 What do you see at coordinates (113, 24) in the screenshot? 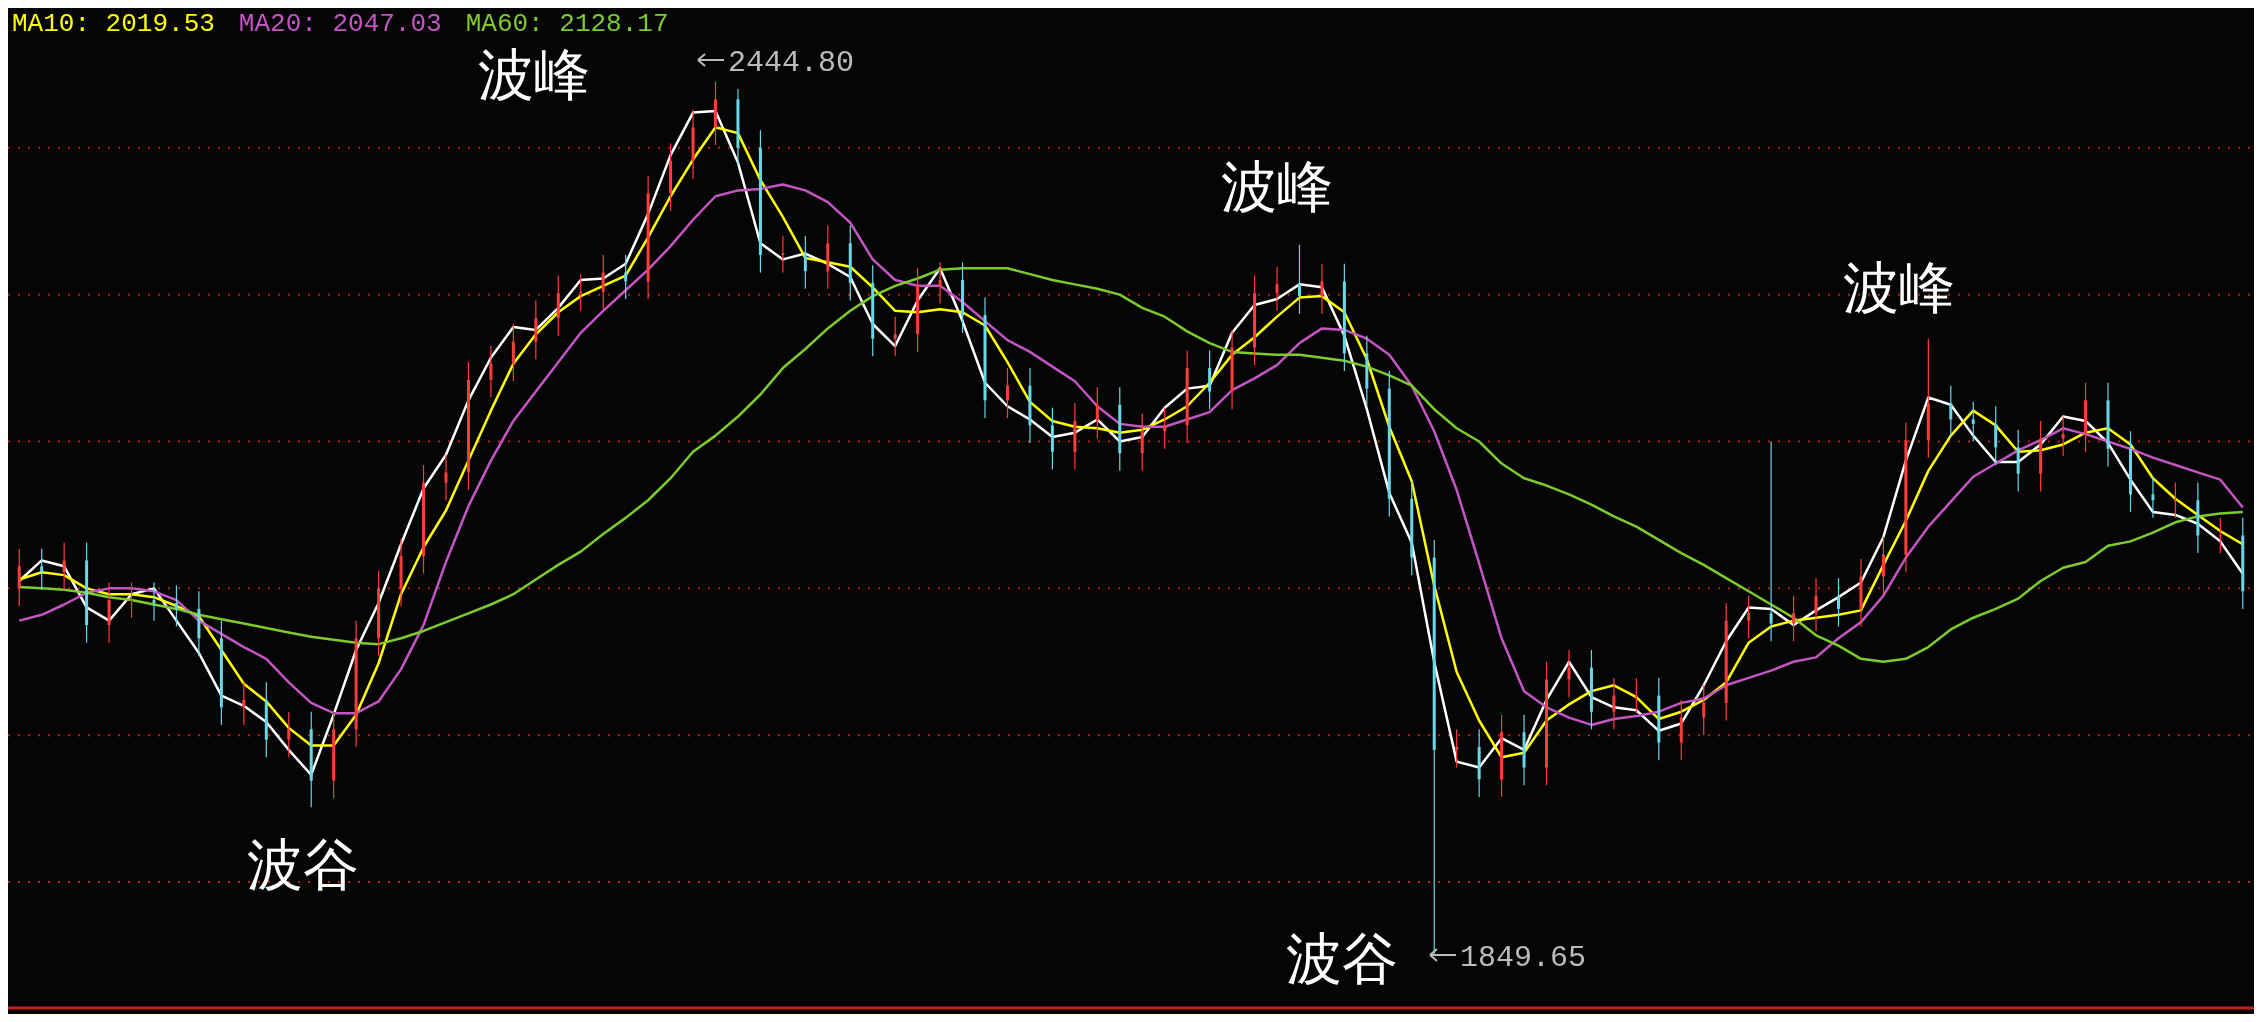
I see `text: MA10: 2019.53` at bounding box center [113, 24].